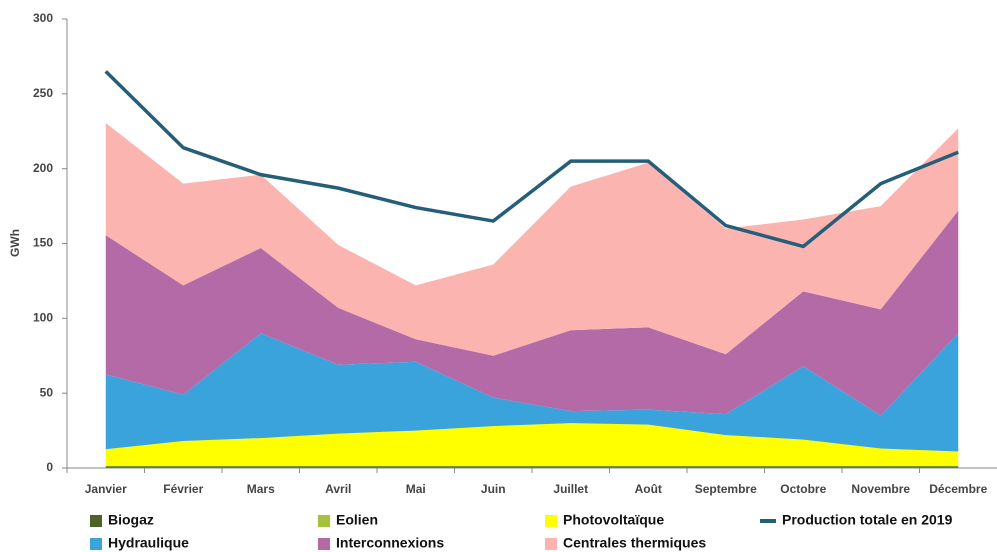 This screenshot has width=997, height=552. What do you see at coordinates (338, 489) in the screenshot?
I see `x-tick-label: Avril` at bounding box center [338, 489].